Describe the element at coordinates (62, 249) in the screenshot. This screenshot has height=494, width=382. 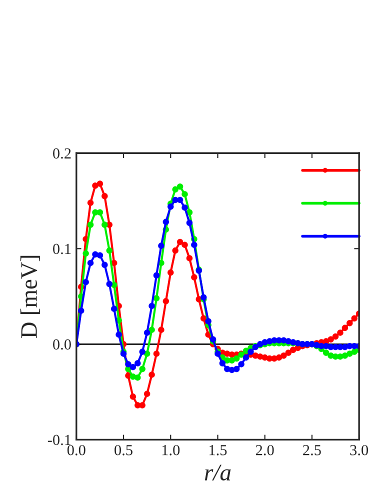
I see `y-tick-label: 0.1` at that location.